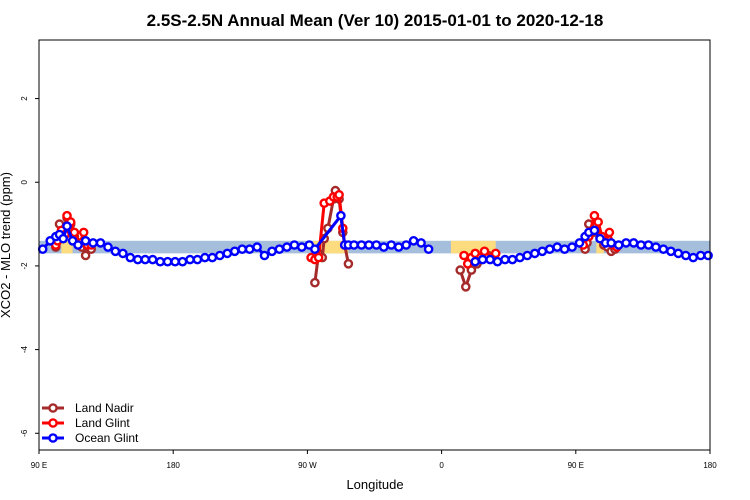 The height and width of the screenshot is (500, 750). What do you see at coordinates (24, 349) in the screenshot?
I see `y-tick-label: -4` at bounding box center [24, 349].